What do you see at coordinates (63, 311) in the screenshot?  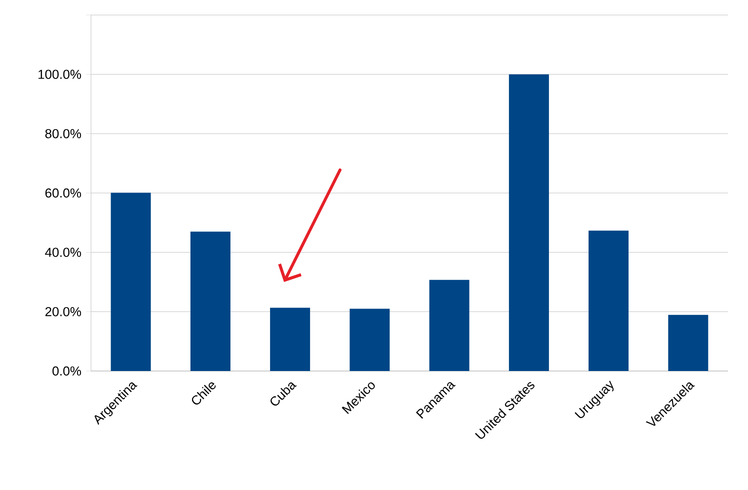 I see `y-tick-label: 20.0%` at bounding box center [63, 311].